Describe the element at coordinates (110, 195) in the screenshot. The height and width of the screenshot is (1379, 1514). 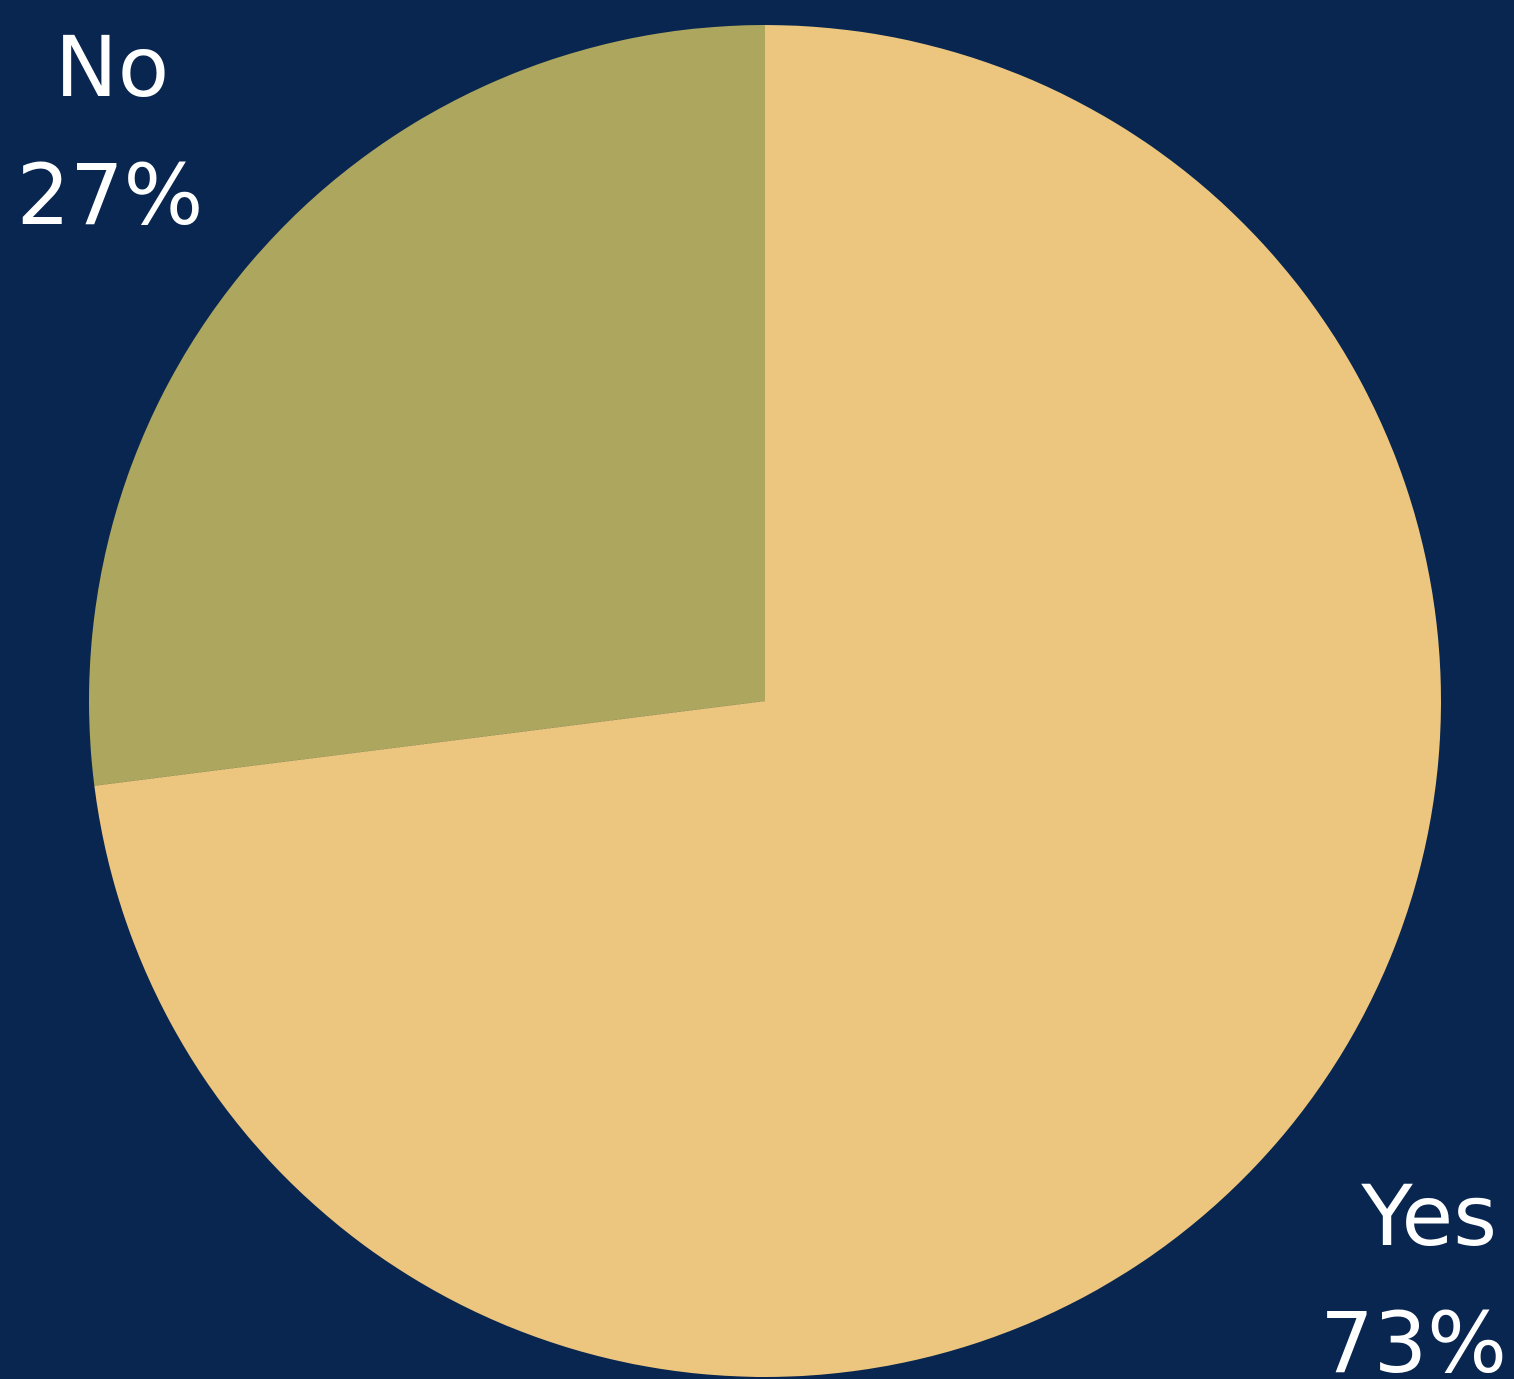
I see `label-no-value: 27%` at that location.